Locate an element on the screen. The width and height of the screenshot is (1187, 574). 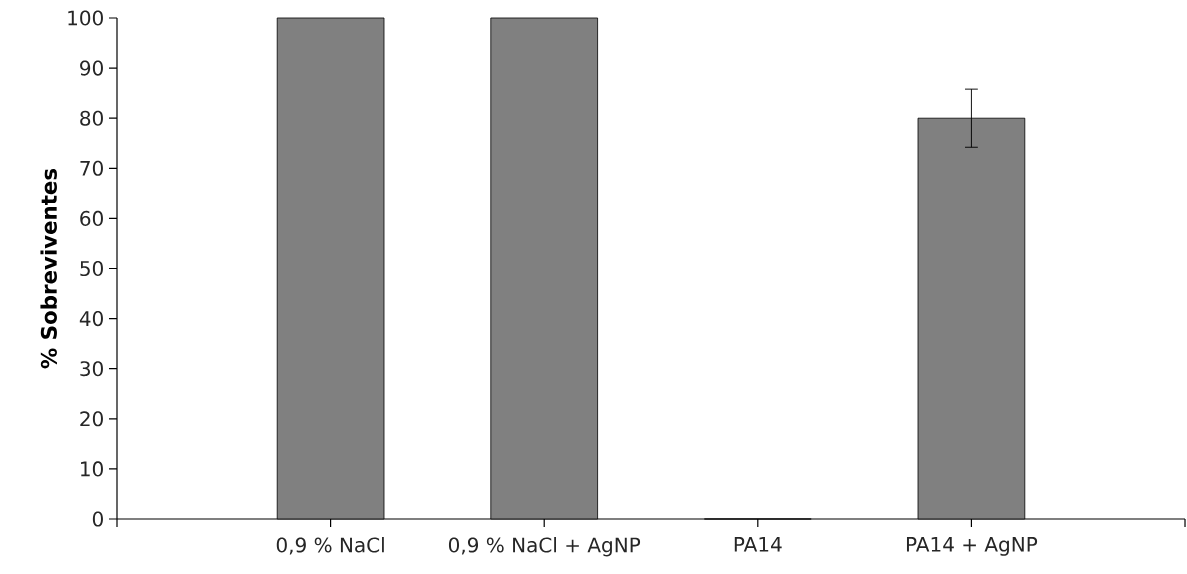
y-tick-label: 40 is located at coordinates (91, 319).